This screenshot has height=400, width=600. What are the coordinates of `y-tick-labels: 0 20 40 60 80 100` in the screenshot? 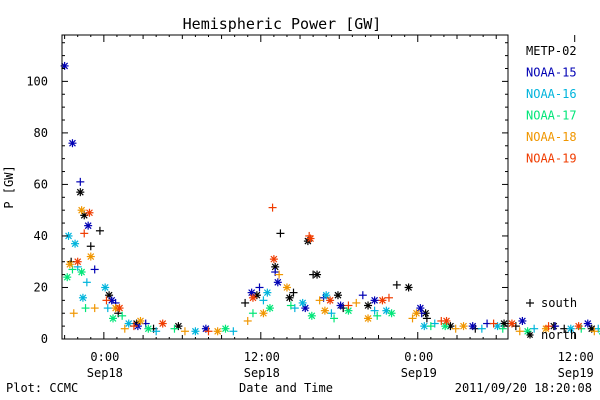 It's located at (37, 210).